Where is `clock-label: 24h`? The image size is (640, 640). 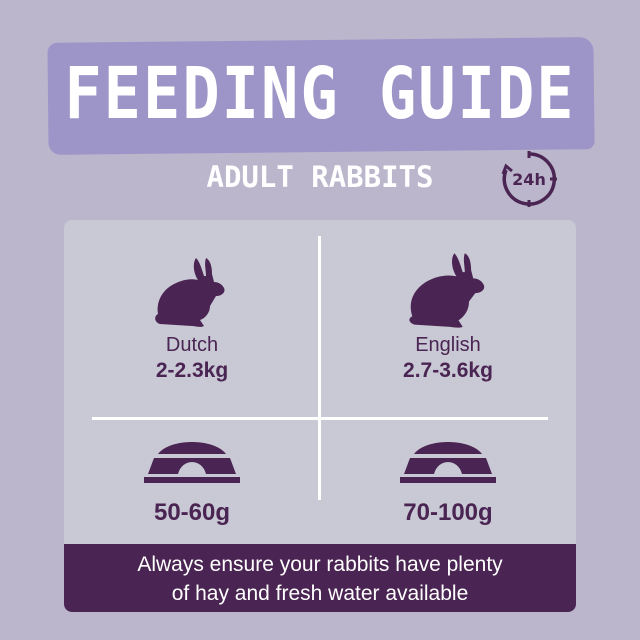 clock-label: 24h is located at coordinates (529, 179).